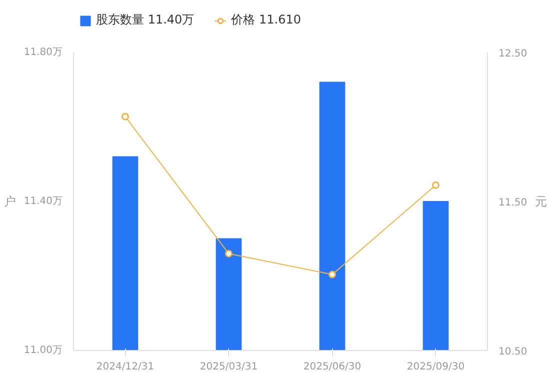 Image resolution: width=550 pixels, height=381 pixels. What do you see at coordinates (43, 52) in the screenshot?
I see `y-tick-label: 11.80万` at bounding box center [43, 52].